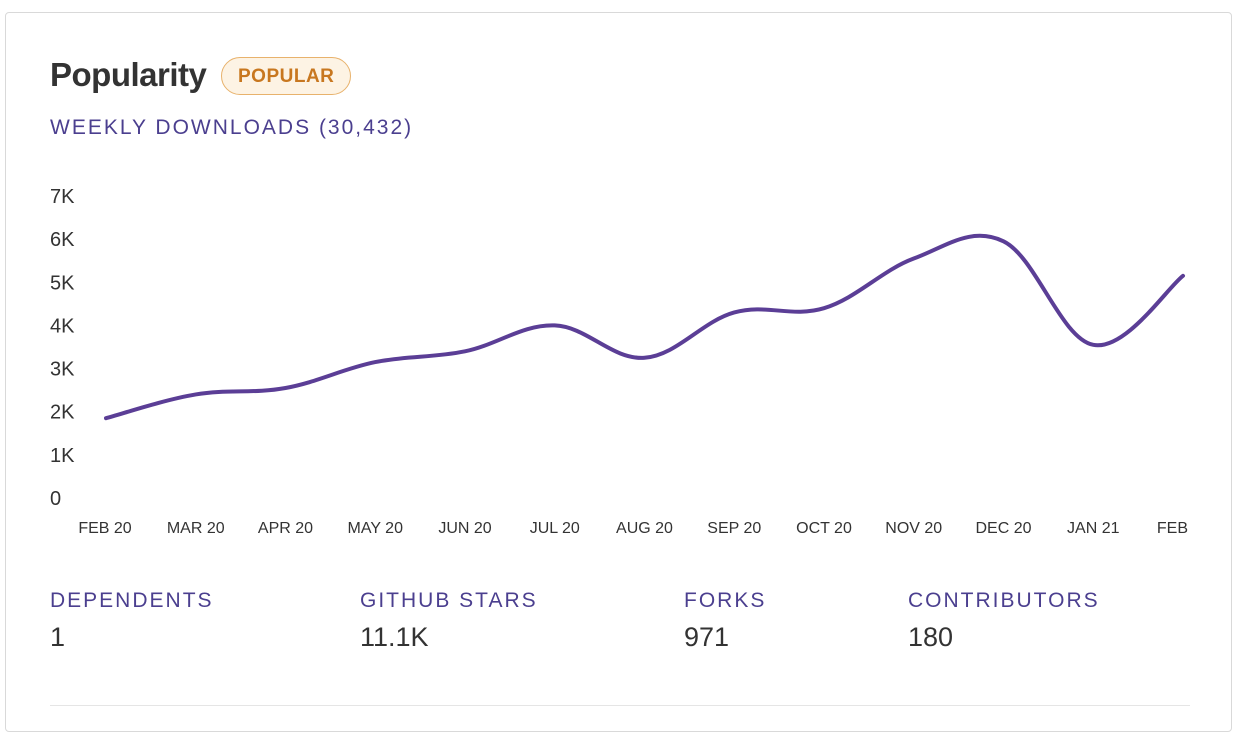 The image size is (1240, 732). I want to click on y-axis-ticks: 0 1K 2K 3K 4K 5K 6K 7K, so click(62, 348).